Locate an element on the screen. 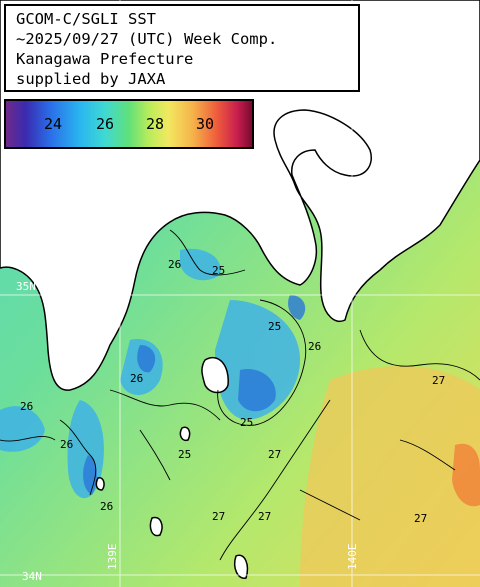 This screenshot has width=480, height=587. title-line-3: Kanagawa Prefecture is located at coordinates (105, 59).